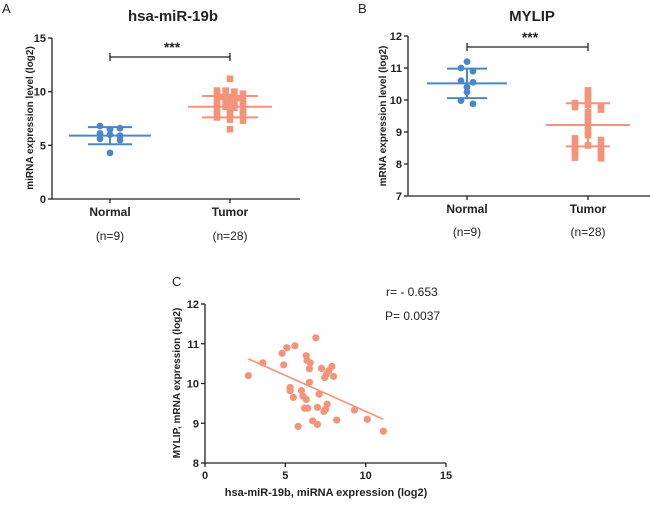  Describe the element at coordinates (110, 236) in the screenshot. I see `panel-a-n-normal: (n=9)` at that location.